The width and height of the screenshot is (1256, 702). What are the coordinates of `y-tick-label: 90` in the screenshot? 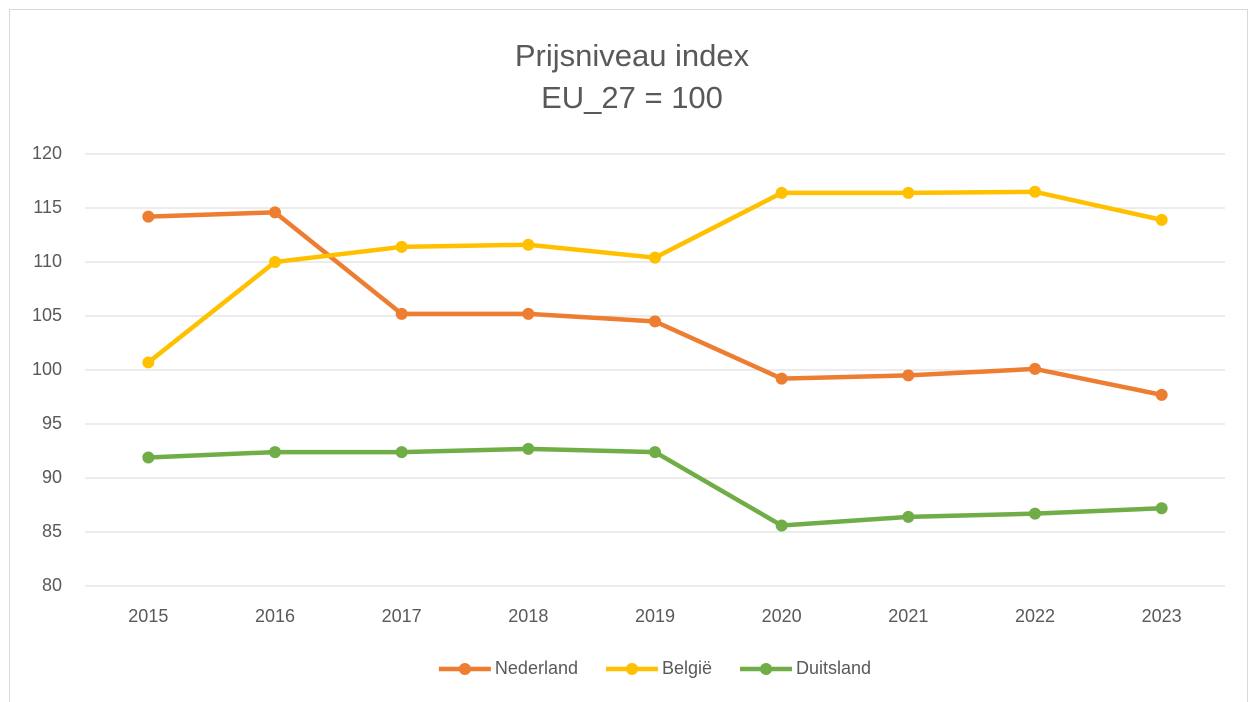 It's located at (52, 477).